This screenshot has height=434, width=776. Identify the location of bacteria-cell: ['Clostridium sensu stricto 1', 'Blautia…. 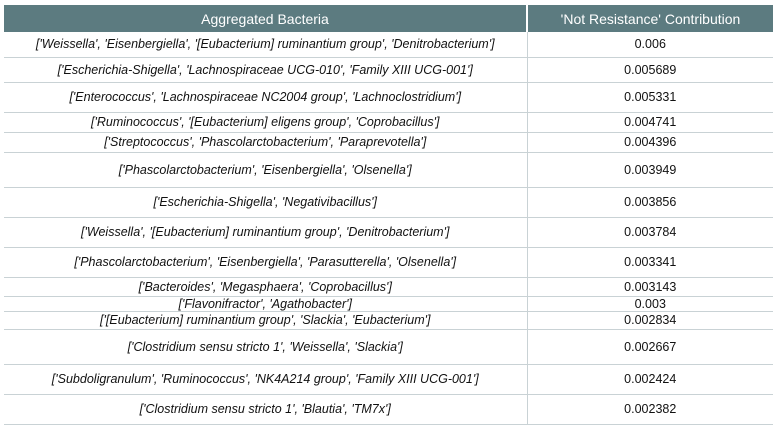
(266, 409).